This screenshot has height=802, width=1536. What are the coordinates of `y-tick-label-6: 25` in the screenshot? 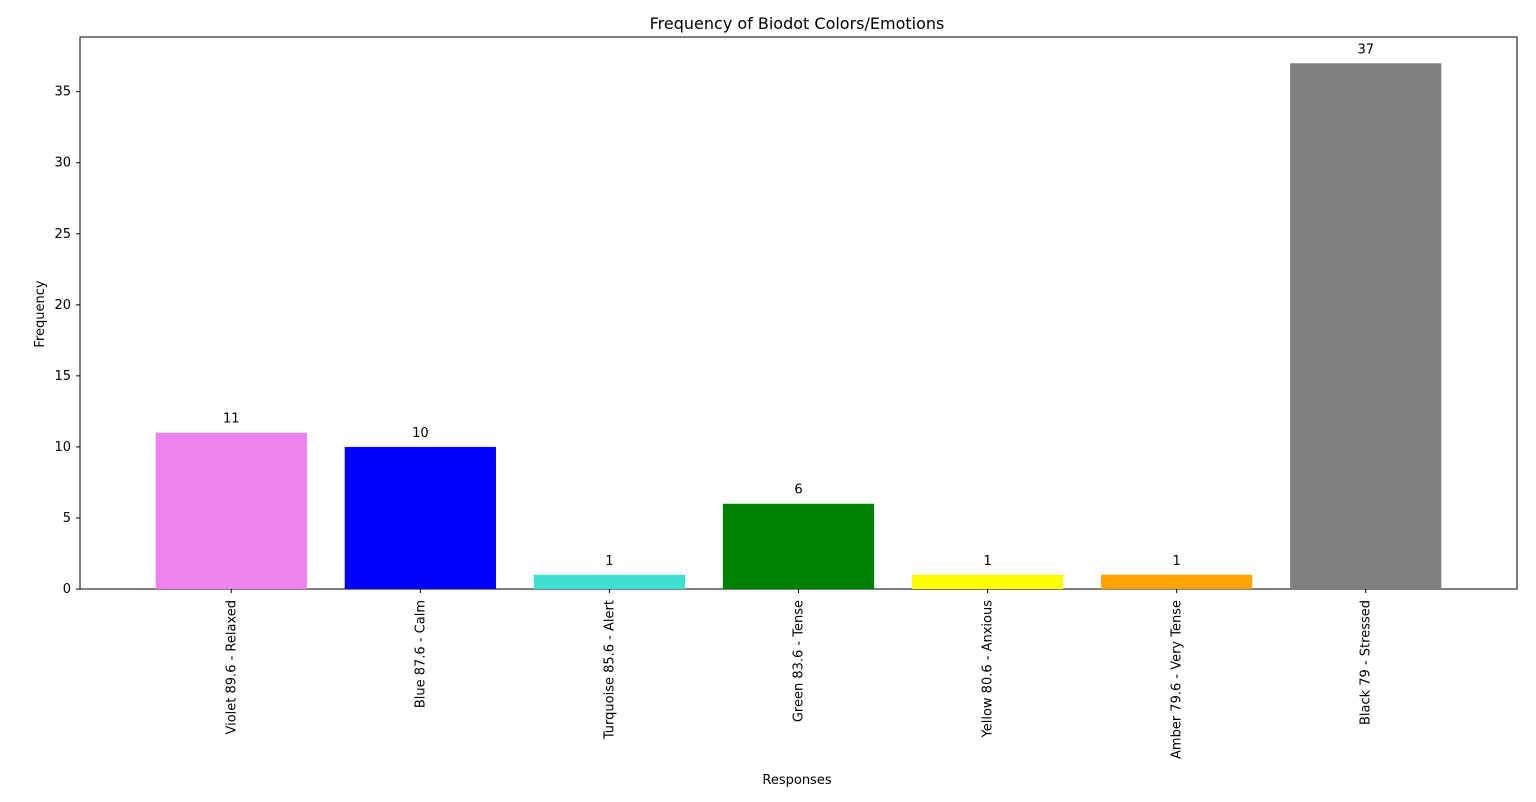 It's located at (62, 234).